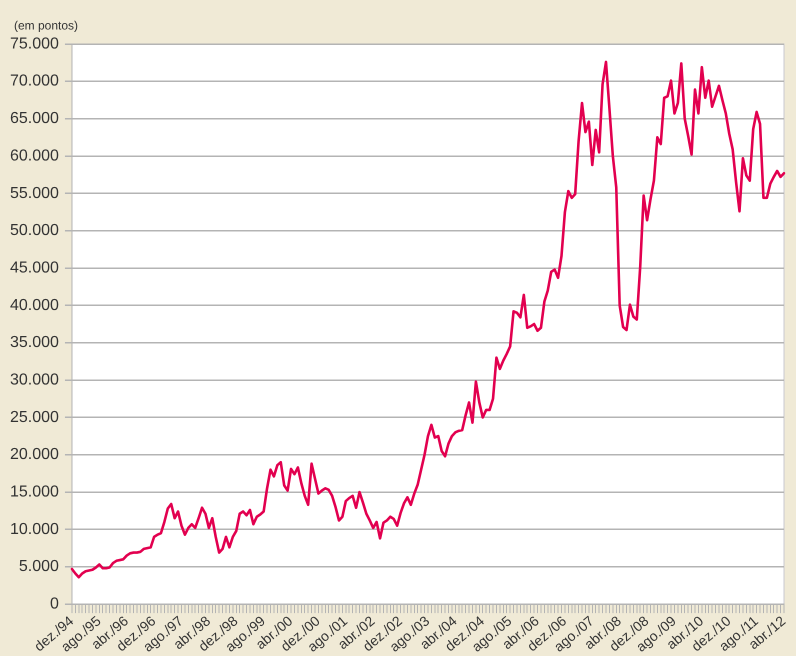 Image resolution: width=796 pixels, height=656 pixels. Describe the element at coordinates (35, 343) in the screenshot. I see `y-tick-label: 35.000` at that location.